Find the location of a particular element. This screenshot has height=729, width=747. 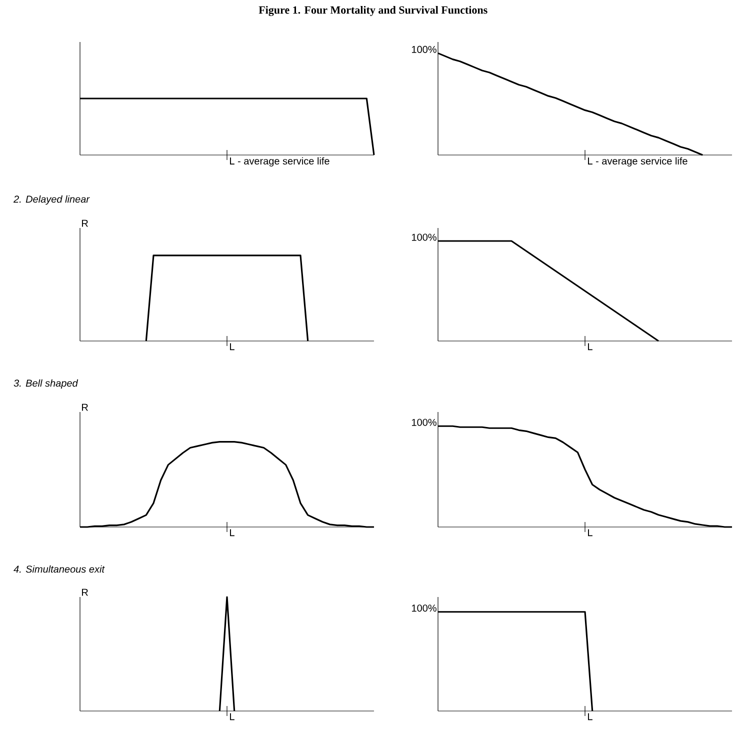

chart-title: 2. Delayed linear is located at coordinates (51, 200).